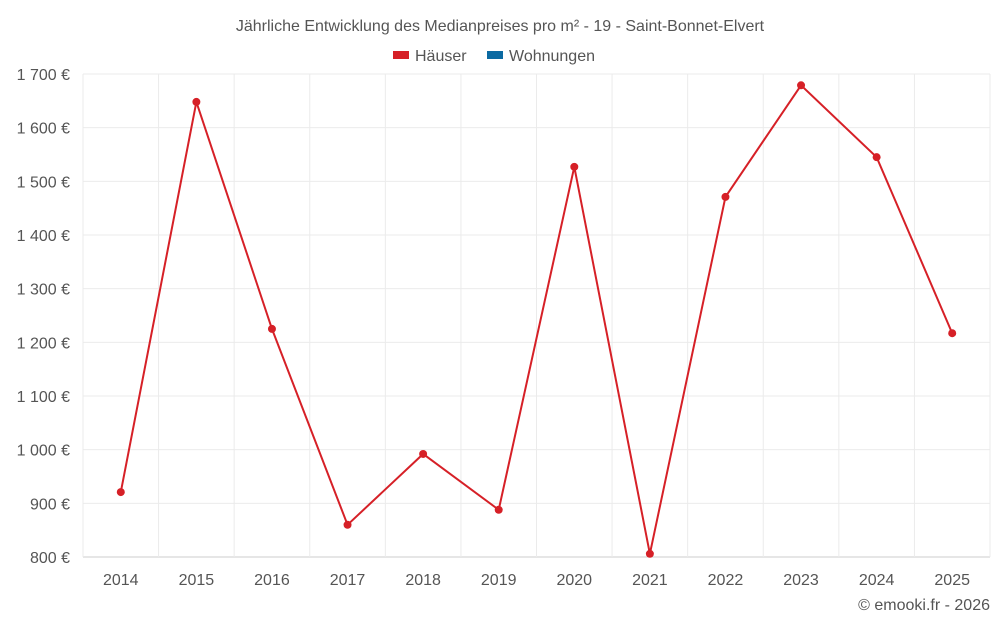 The image size is (1000, 630). What do you see at coordinates (272, 580) in the screenshot?
I see `x-tick-label: 2016` at bounding box center [272, 580].